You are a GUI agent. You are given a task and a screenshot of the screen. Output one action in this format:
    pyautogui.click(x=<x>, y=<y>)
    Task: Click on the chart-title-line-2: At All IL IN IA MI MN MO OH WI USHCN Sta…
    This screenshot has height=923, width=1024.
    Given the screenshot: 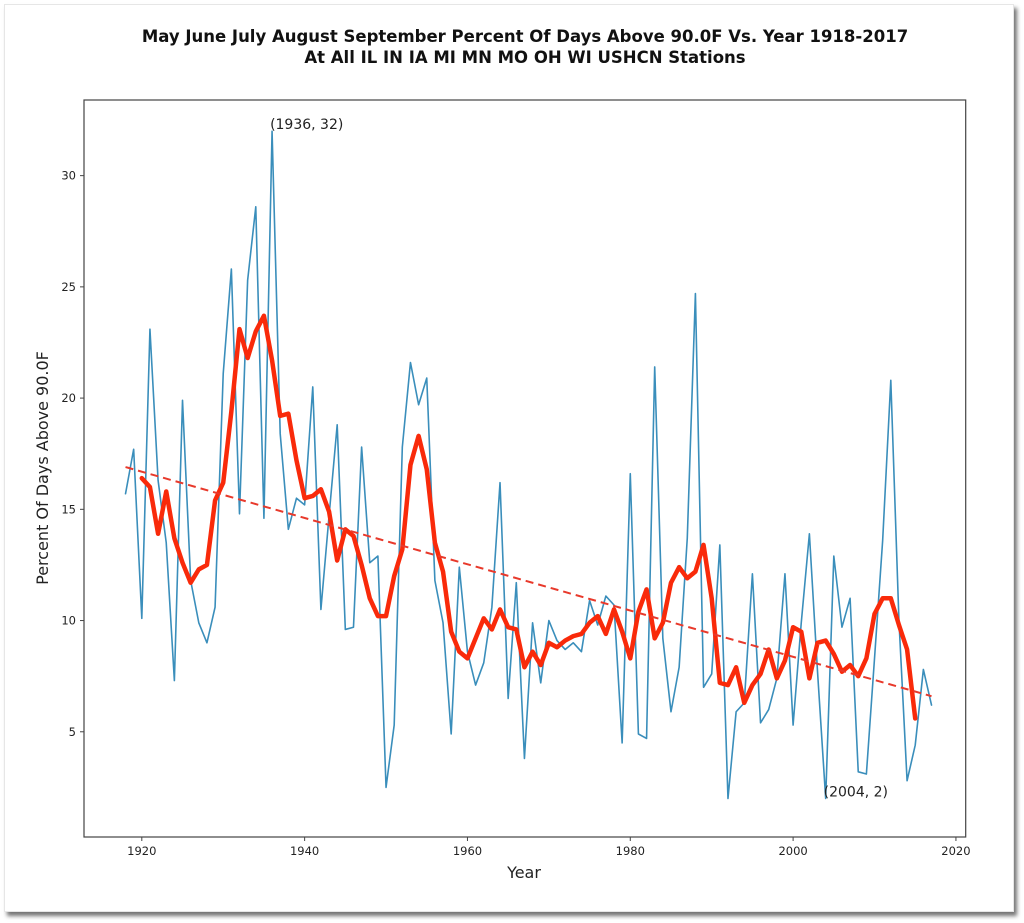 What is the action you would take?
    pyautogui.click(x=525, y=57)
    